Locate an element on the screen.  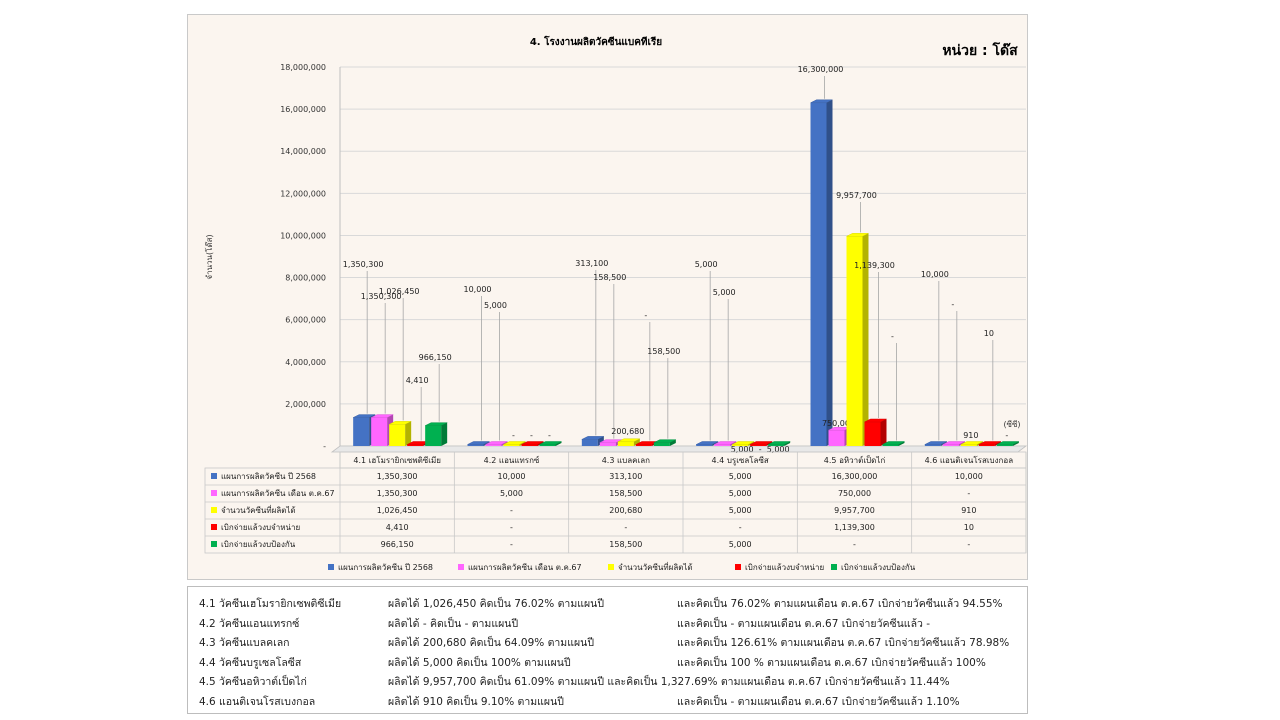
note-vaccine-name: 4.3 วัคซีนแบลคเลก is located at coordinates (244, 643).